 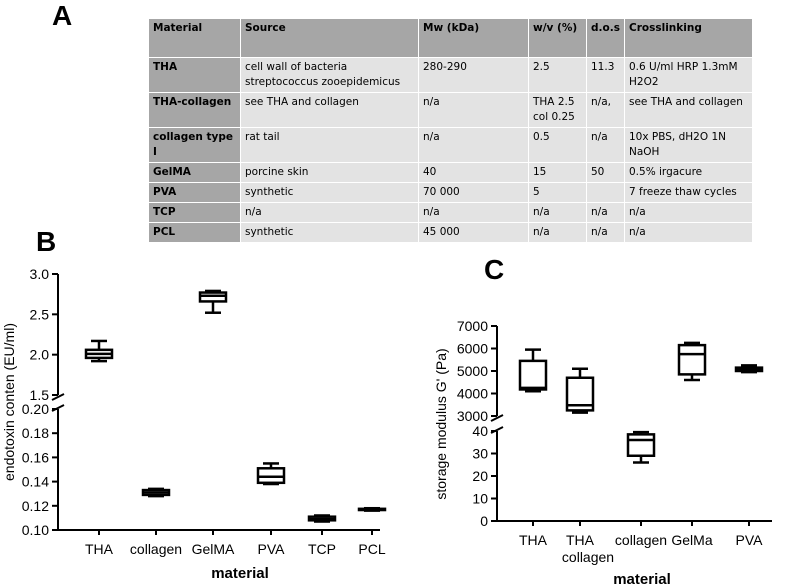 I want to click on table-row: PCL synthetic 45 000 n/a n/a n/a, so click(x=450, y=232).